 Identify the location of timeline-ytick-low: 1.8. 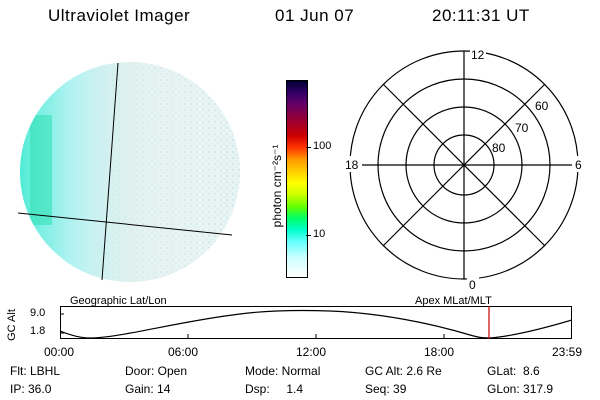
(38, 331).